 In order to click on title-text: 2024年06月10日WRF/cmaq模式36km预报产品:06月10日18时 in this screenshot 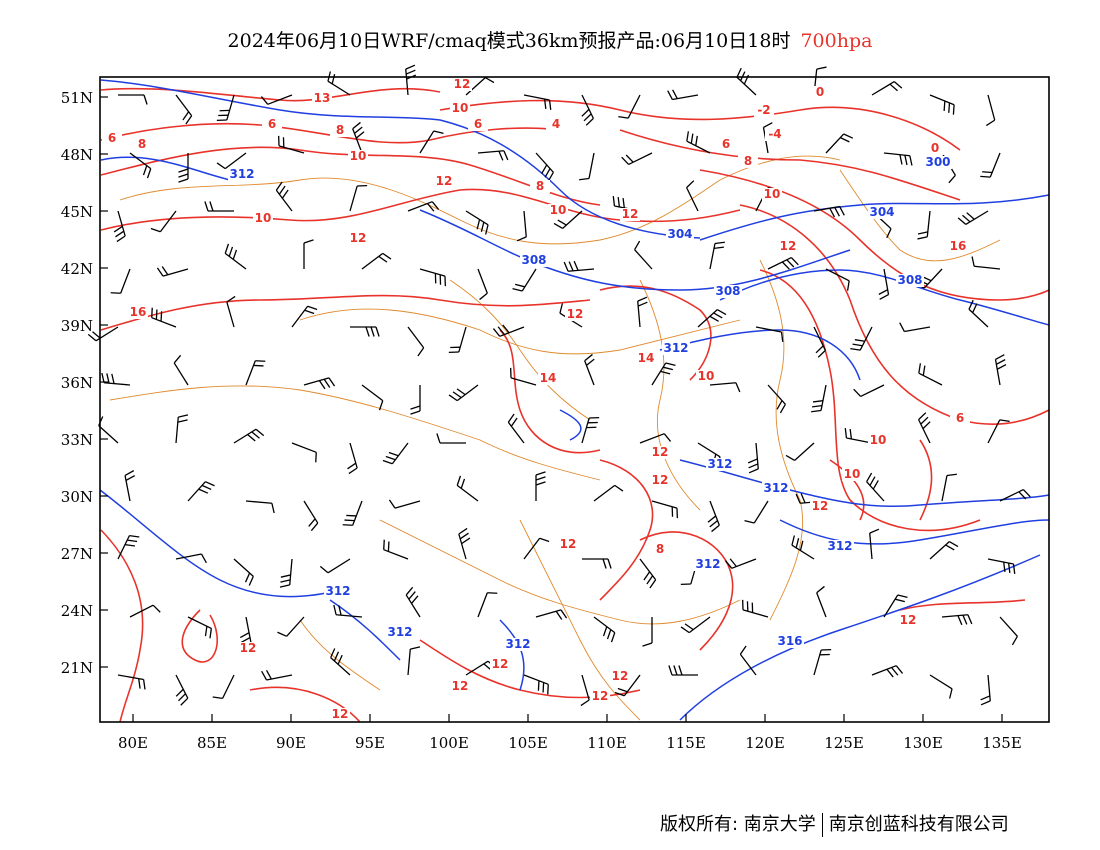, I will do `click(509, 41)`.